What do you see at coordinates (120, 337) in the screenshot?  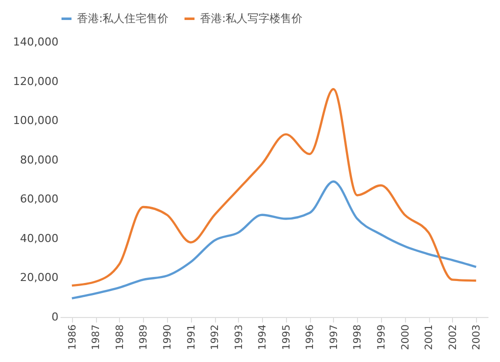 I see `x-tick-label: 1988` at bounding box center [120, 337].